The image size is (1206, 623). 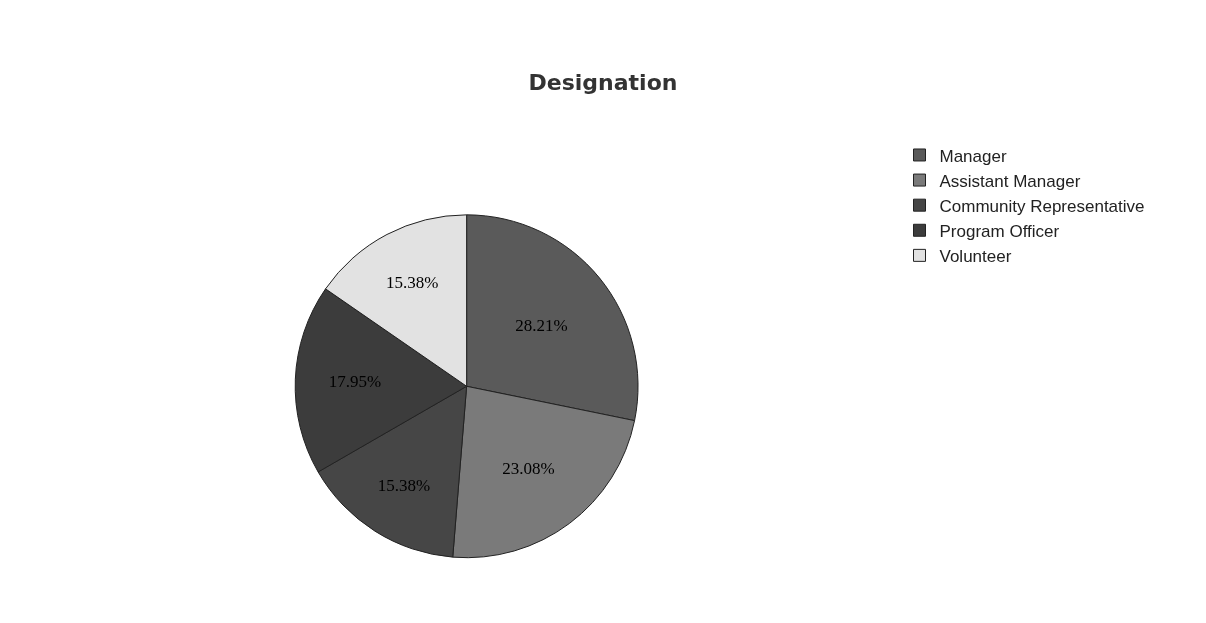 What do you see at coordinates (999, 231) in the screenshot?
I see `legend-label: Program Officer` at bounding box center [999, 231].